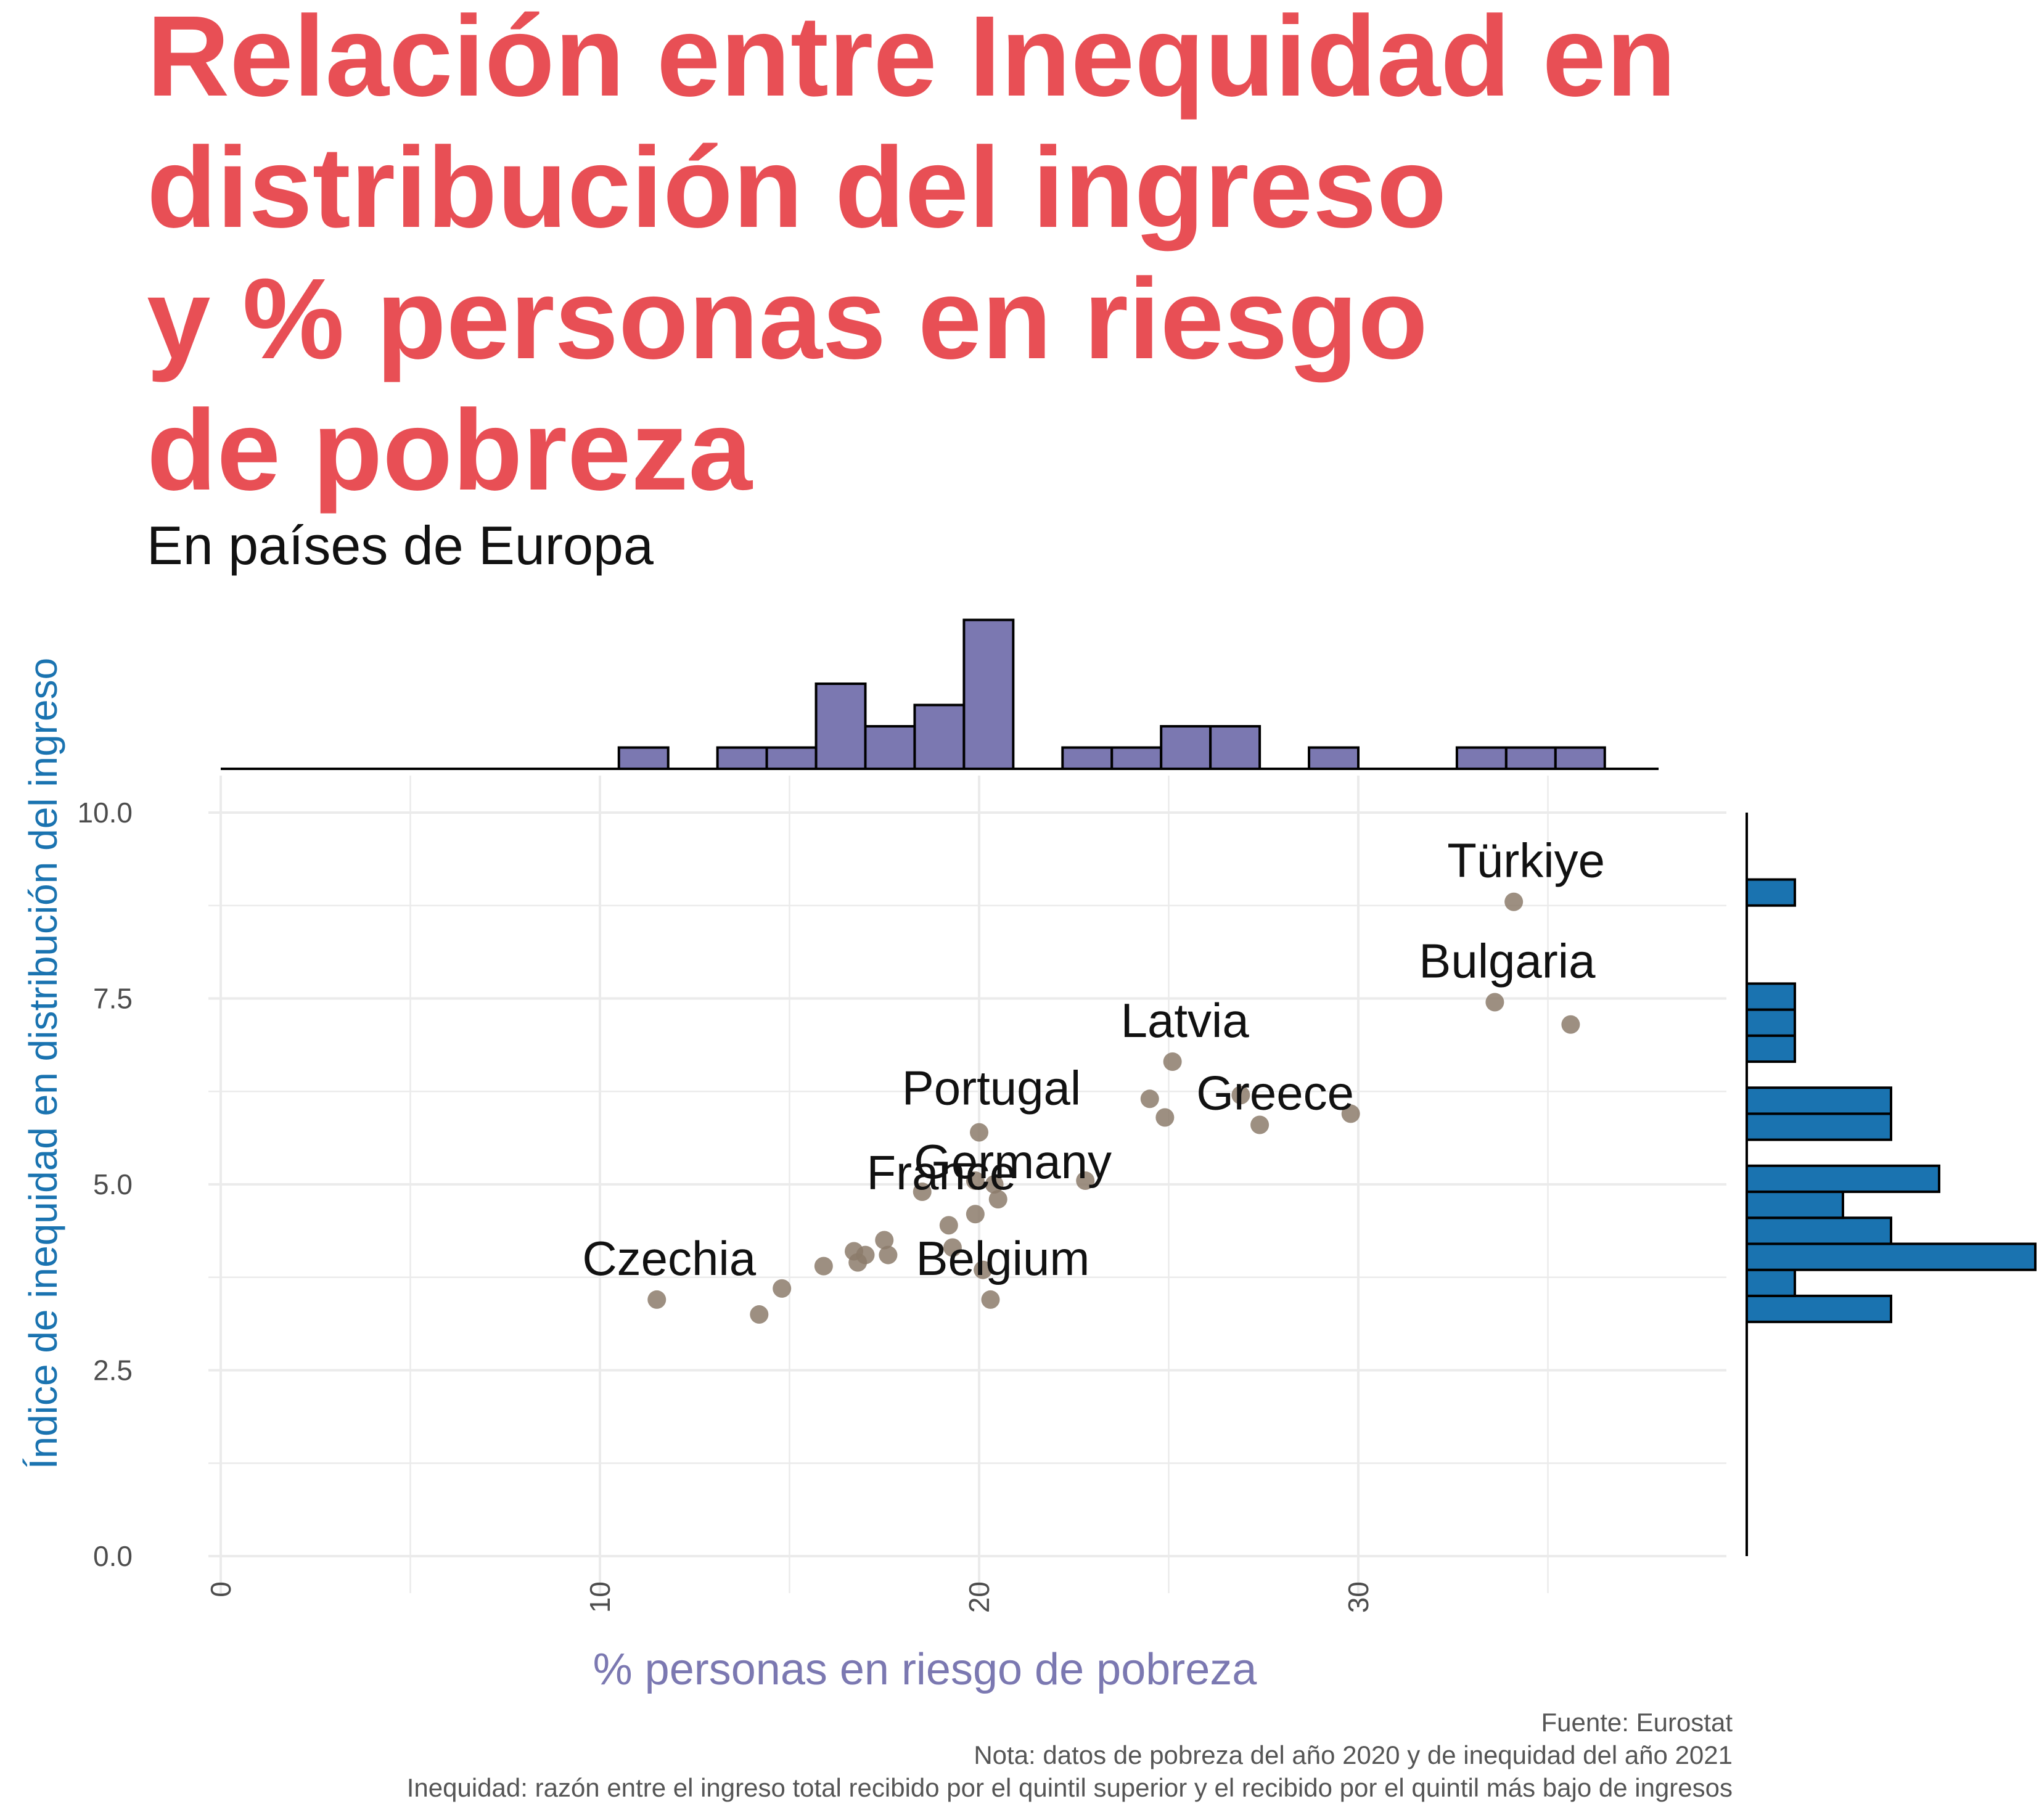 This screenshot has height=1820, width=2039. What do you see at coordinates (941, 1173) in the screenshot?
I see `point-label: France` at bounding box center [941, 1173].